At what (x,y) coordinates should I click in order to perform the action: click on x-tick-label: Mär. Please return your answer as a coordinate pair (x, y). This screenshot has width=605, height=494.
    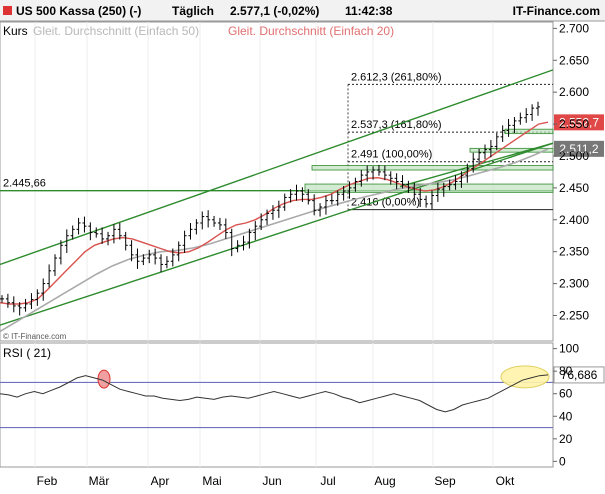
    Looking at the image, I should click on (99, 481).